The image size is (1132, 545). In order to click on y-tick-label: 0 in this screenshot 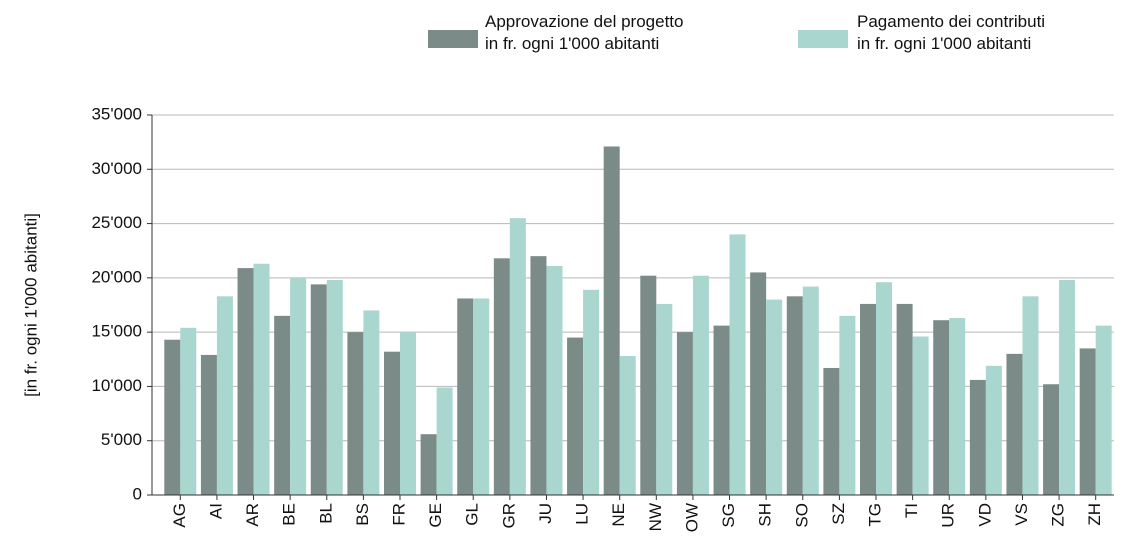, I will do `click(137, 493)`.